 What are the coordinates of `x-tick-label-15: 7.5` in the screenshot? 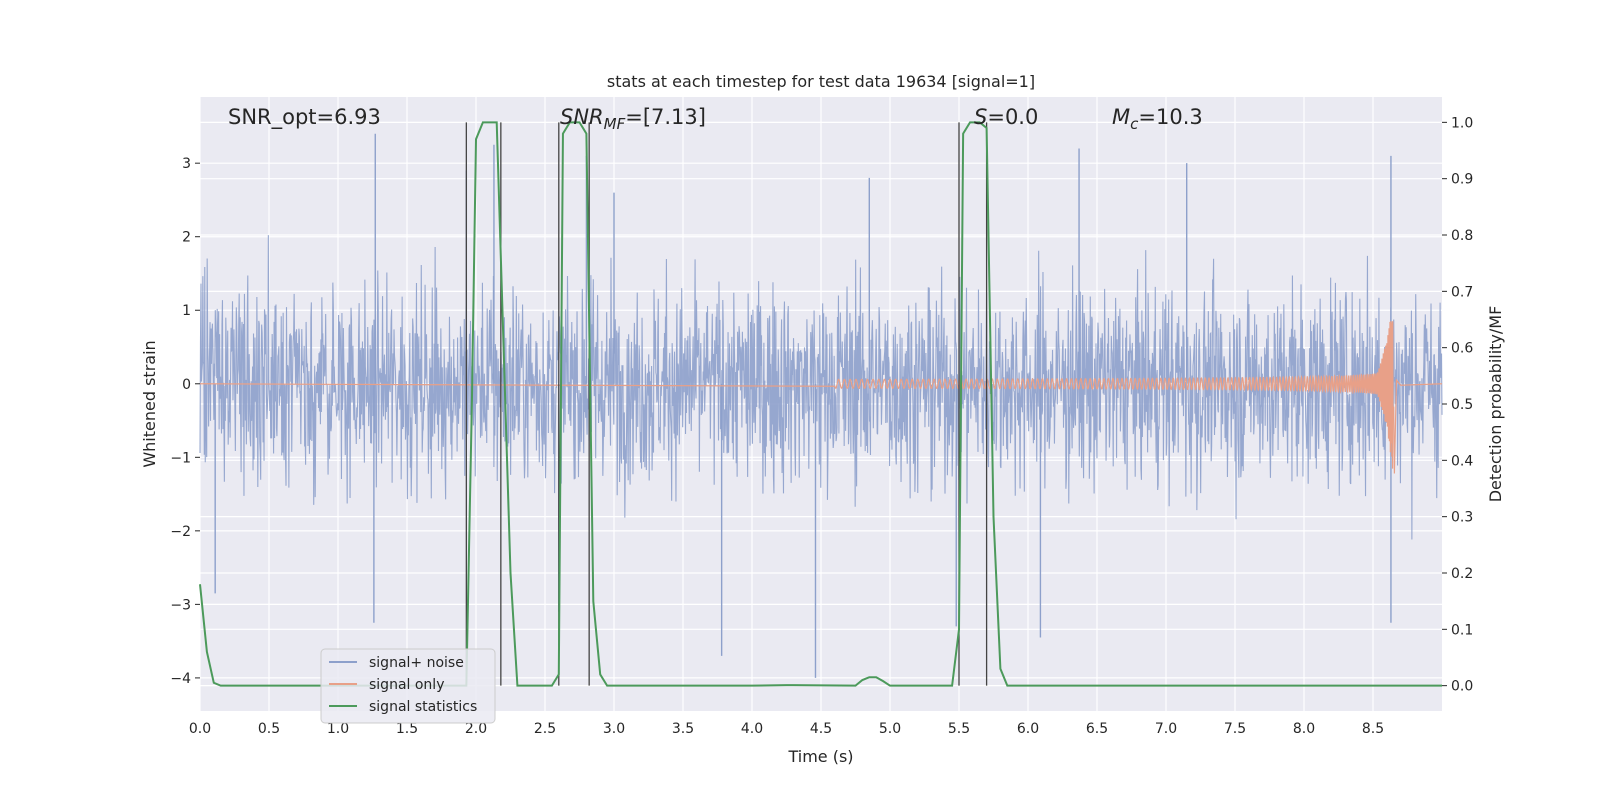 It's located at (1235, 729).